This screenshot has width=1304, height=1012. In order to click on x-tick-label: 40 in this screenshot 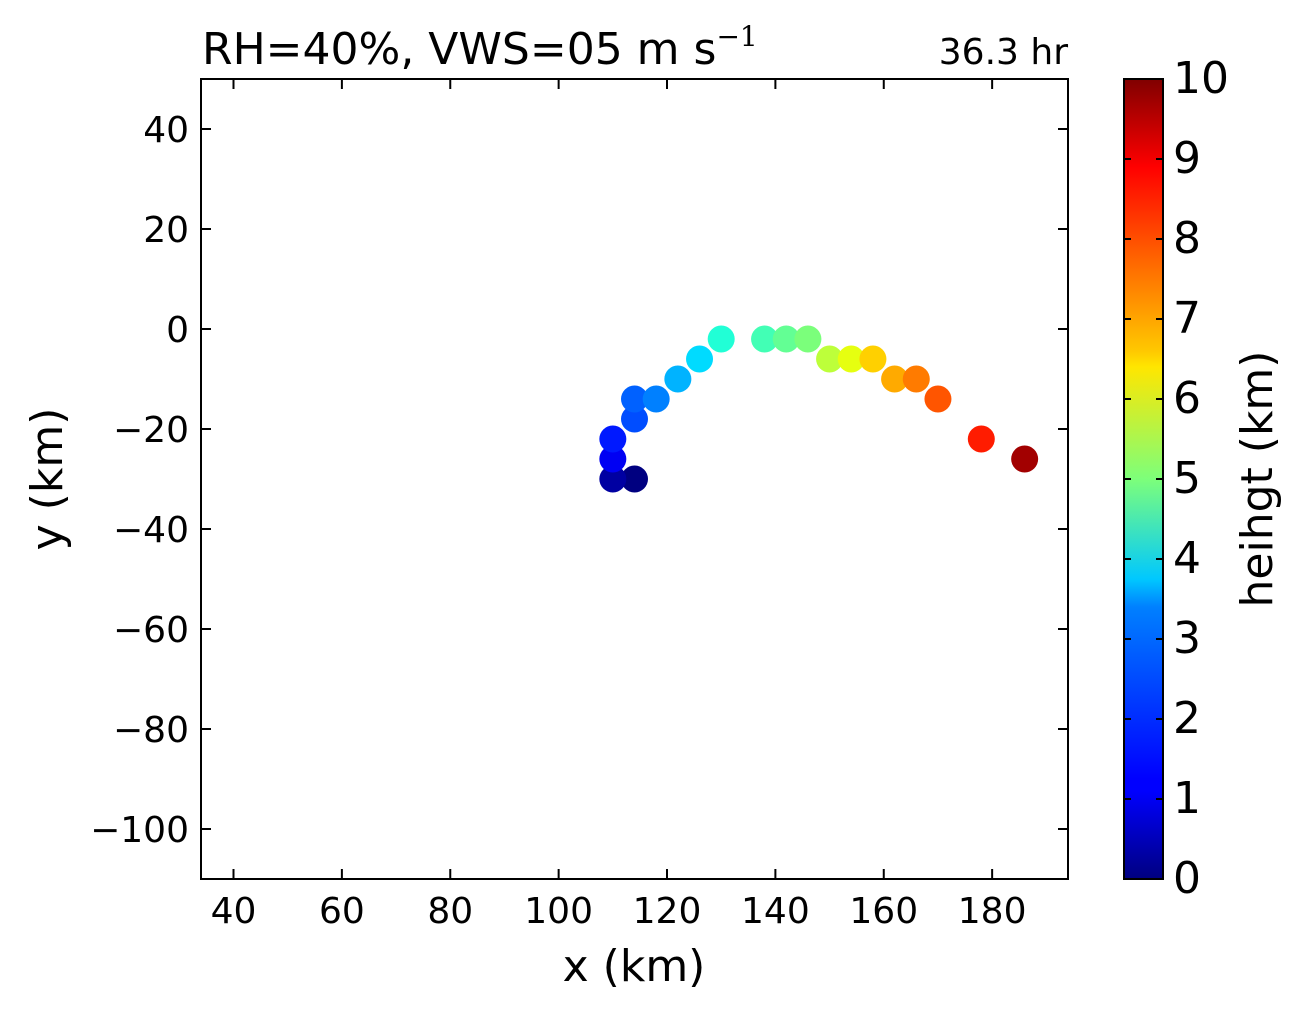, I will do `click(234, 911)`.